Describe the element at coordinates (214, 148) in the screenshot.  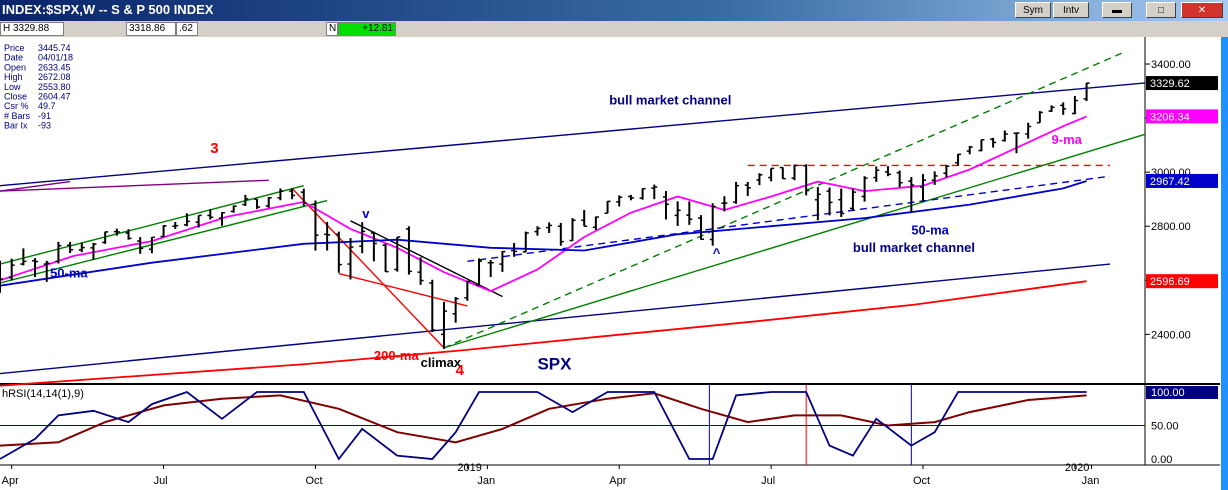
I see `chart-annotation: 3` at that location.